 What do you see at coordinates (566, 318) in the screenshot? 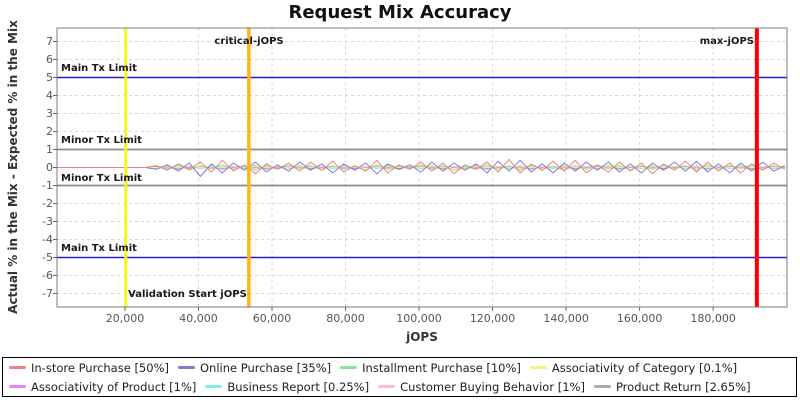
I see `x-tick-label: 140,000` at bounding box center [566, 318].